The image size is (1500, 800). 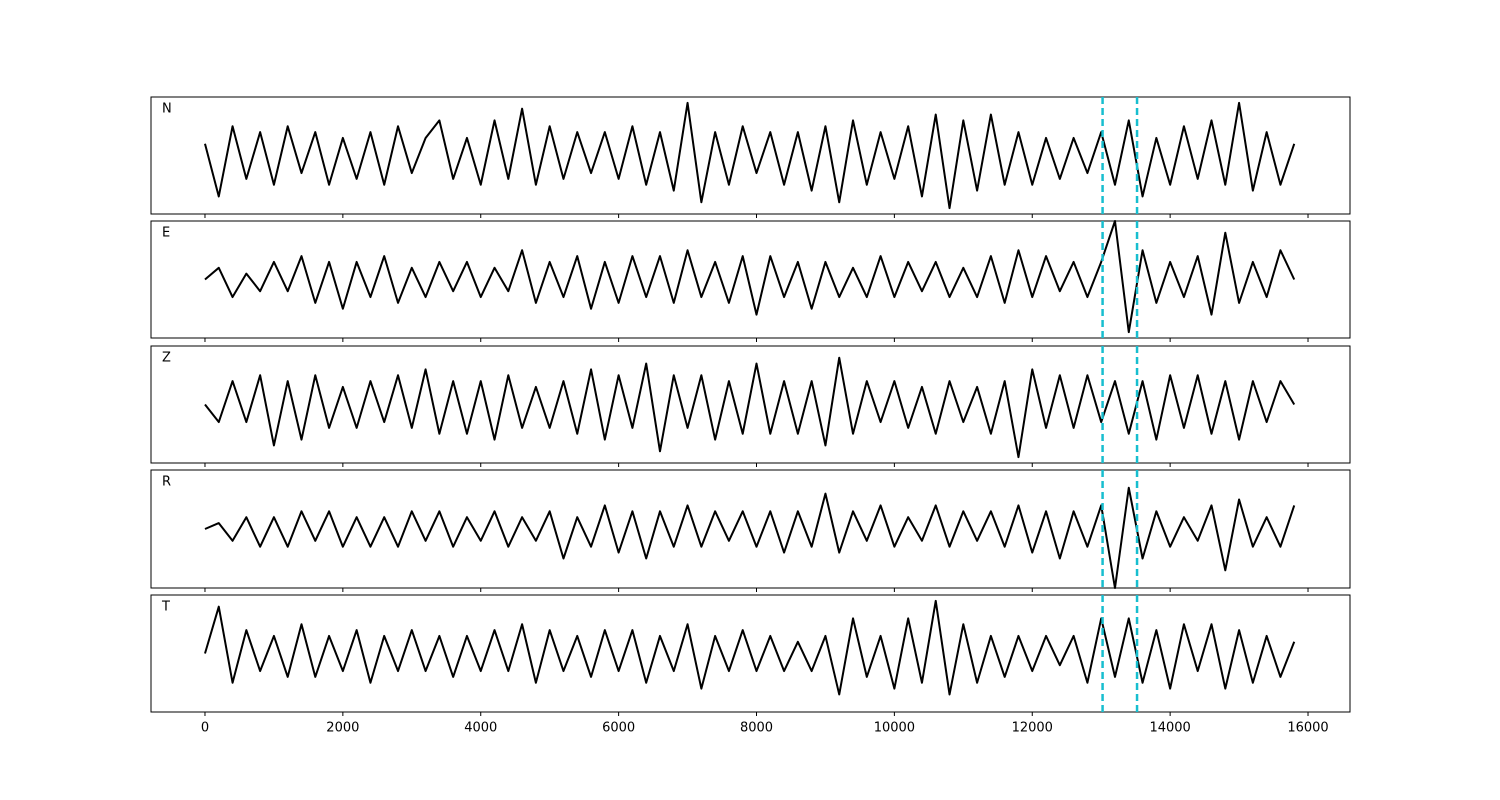 I want to click on panel-label: T, so click(x=165, y=607).